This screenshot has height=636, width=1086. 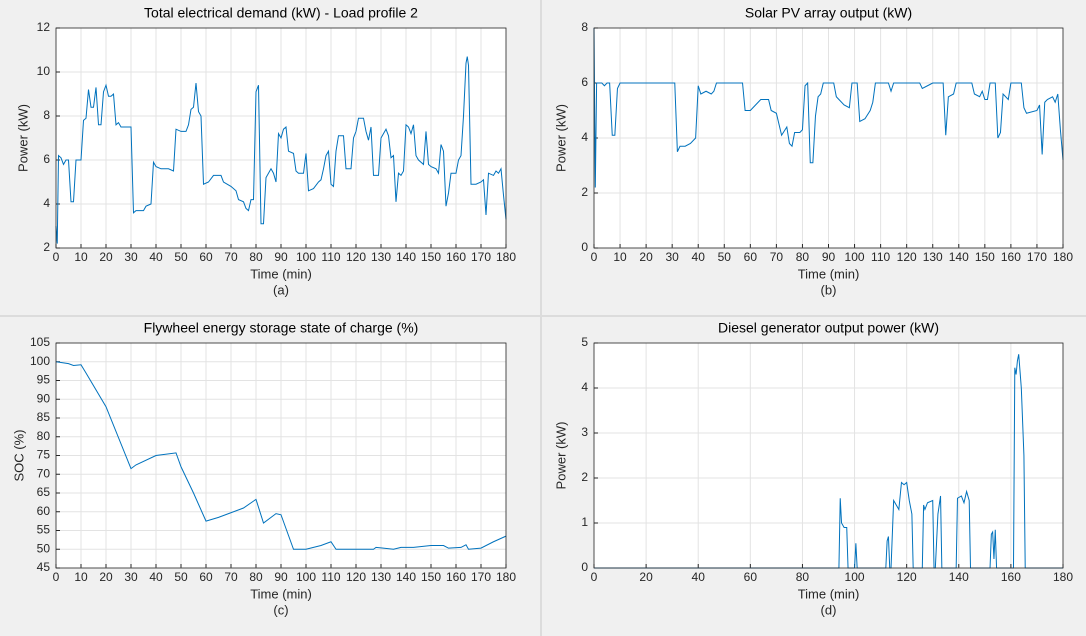 I want to click on y-tick-label: 60, so click(x=44, y=511).